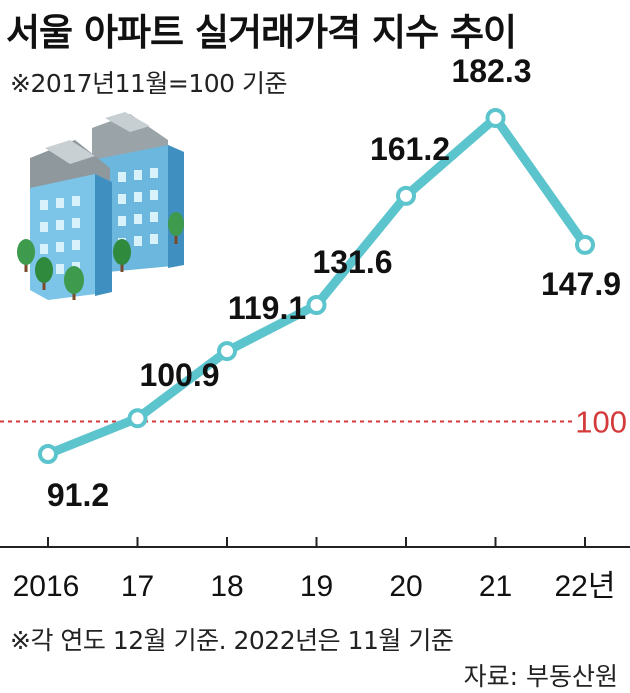 This screenshot has height=693, width=630. Describe the element at coordinates (232, 640) in the screenshot. I see `footnote: ※각 연도 12월 기준. 2022년은 11월 기준` at that location.